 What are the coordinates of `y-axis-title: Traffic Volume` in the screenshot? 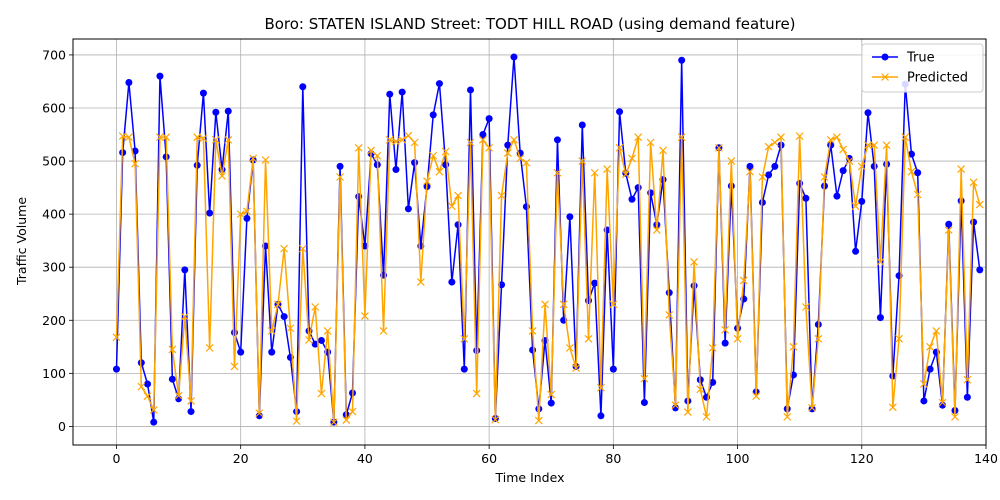 It's located at (21, 241).